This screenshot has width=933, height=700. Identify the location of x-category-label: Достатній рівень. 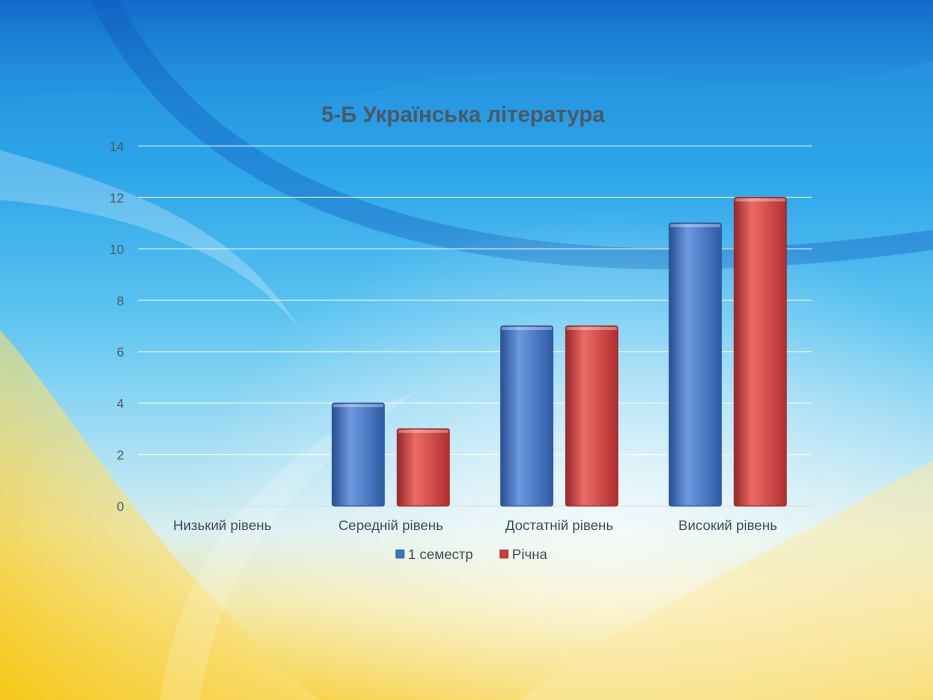
(559, 525).